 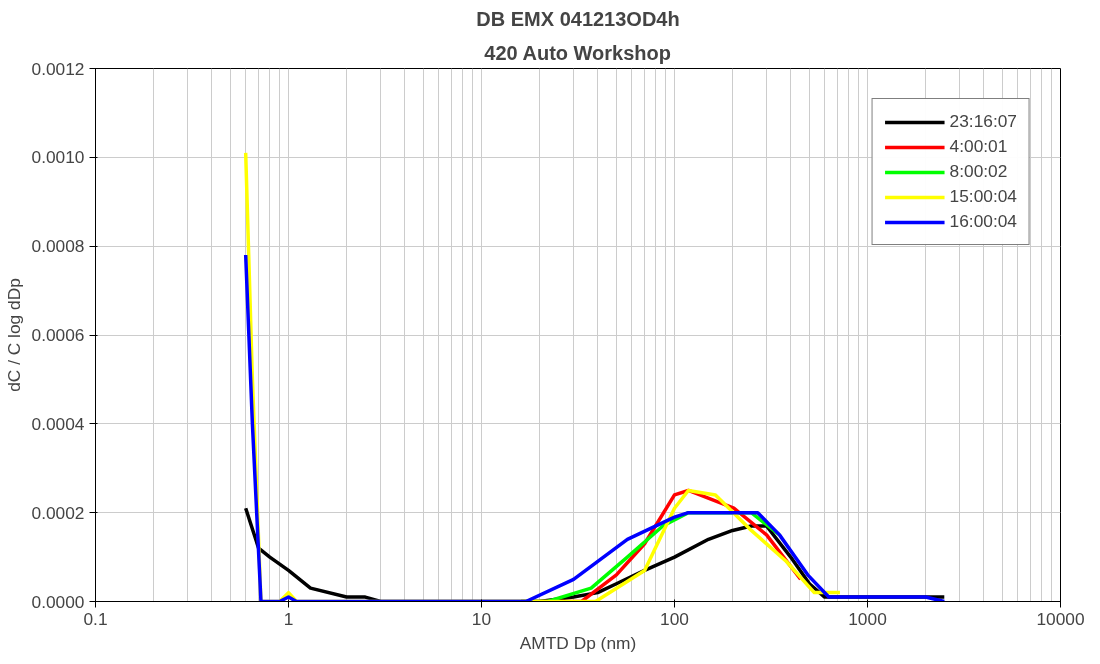 What do you see at coordinates (674, 618) in the screenshot?
I see `x-tick-label: 100` at bounding box center [674, 618].